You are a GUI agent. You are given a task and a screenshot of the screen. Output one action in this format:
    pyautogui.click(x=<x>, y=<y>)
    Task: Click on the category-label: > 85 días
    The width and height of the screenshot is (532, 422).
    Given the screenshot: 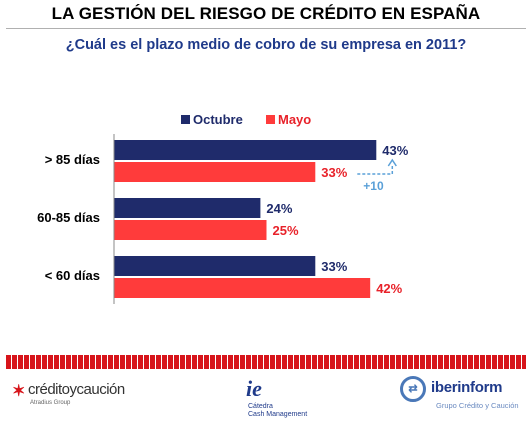 What is the action you would take?
    pyautogui.click(x=72, y=159)
    